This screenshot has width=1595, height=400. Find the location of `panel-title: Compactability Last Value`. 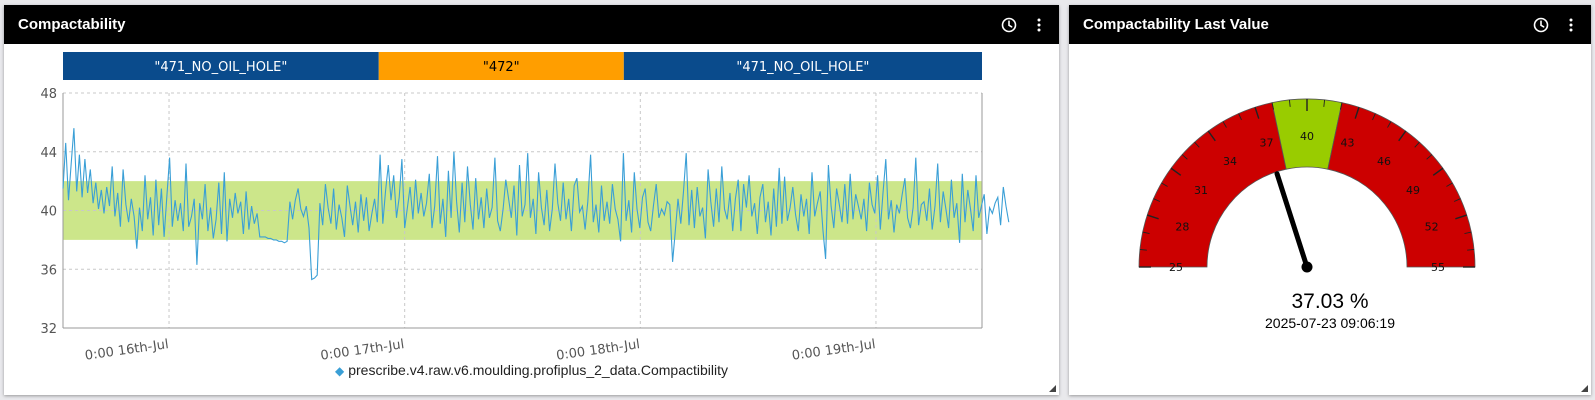

panel-title: Compactability Last Value is located at coordinates (1176, 24).